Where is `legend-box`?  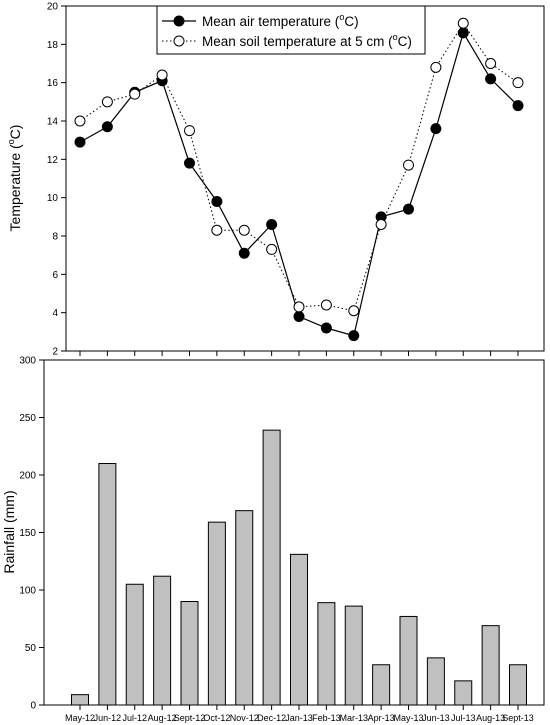 legend-box is located at coordinates (291, 30).